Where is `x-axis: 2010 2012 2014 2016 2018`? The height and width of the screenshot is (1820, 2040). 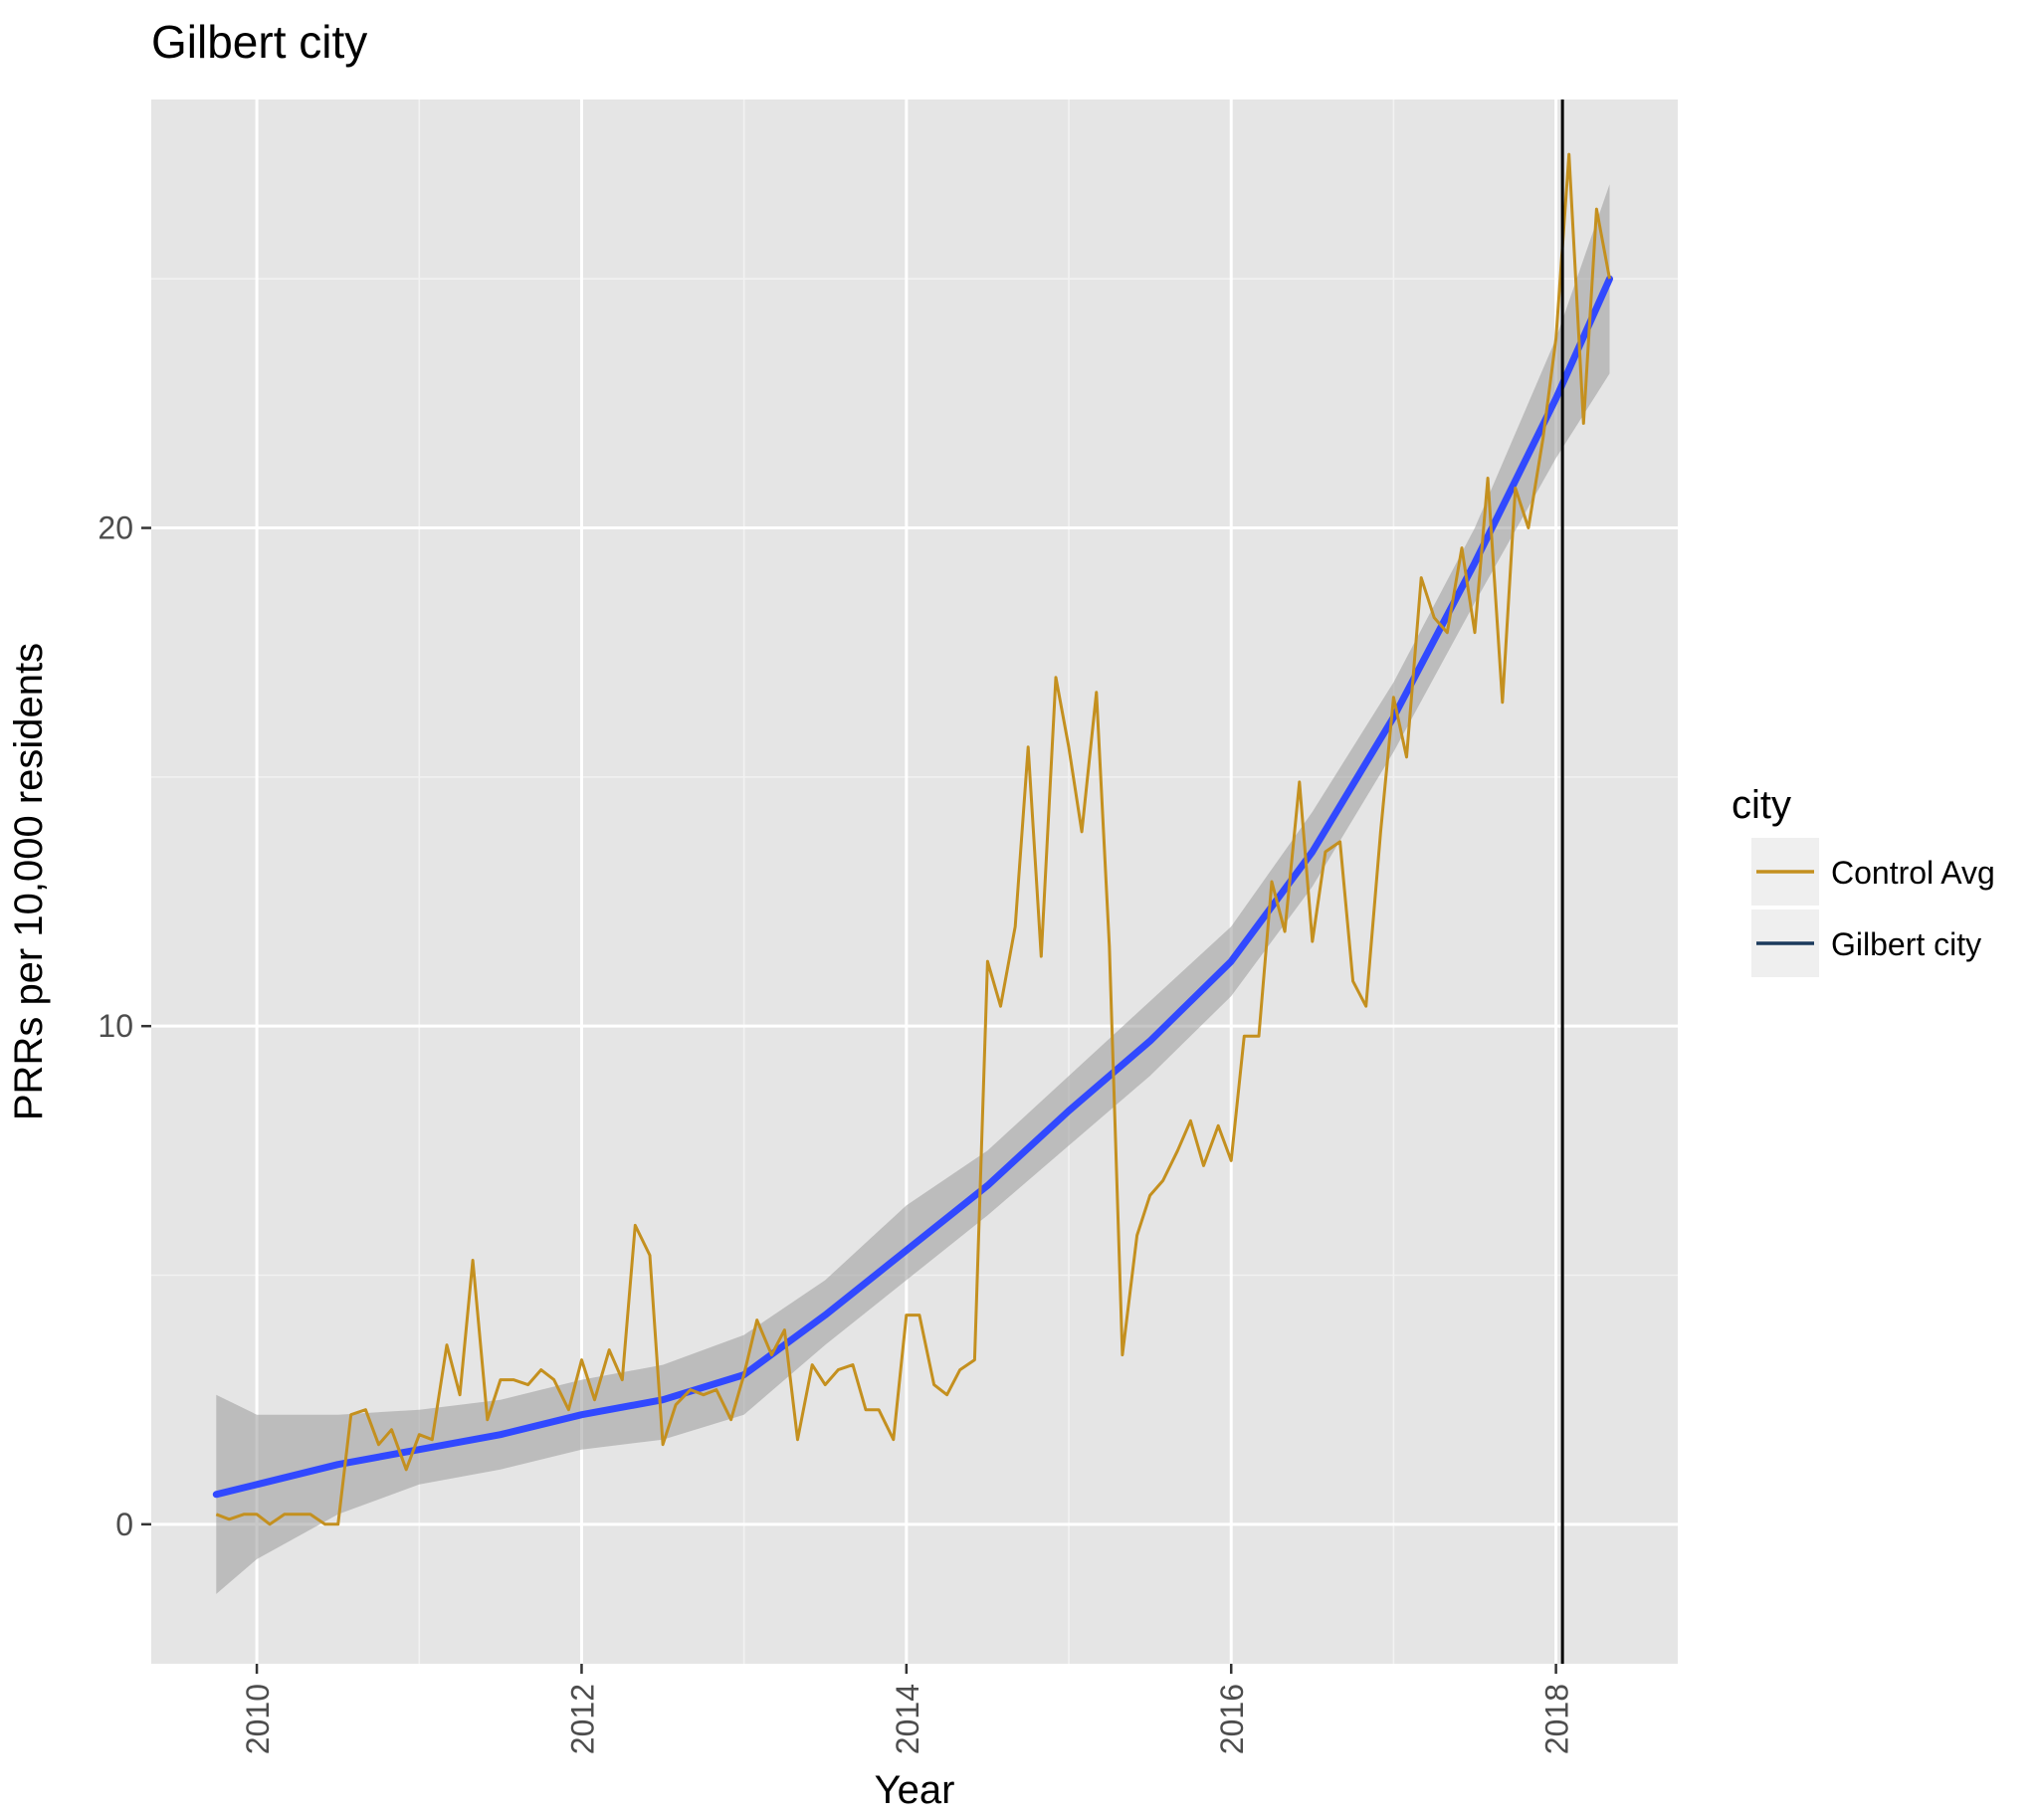 x-axis: 2010 2012 2014 2016 2018 is located at coordinates (907, 1709).